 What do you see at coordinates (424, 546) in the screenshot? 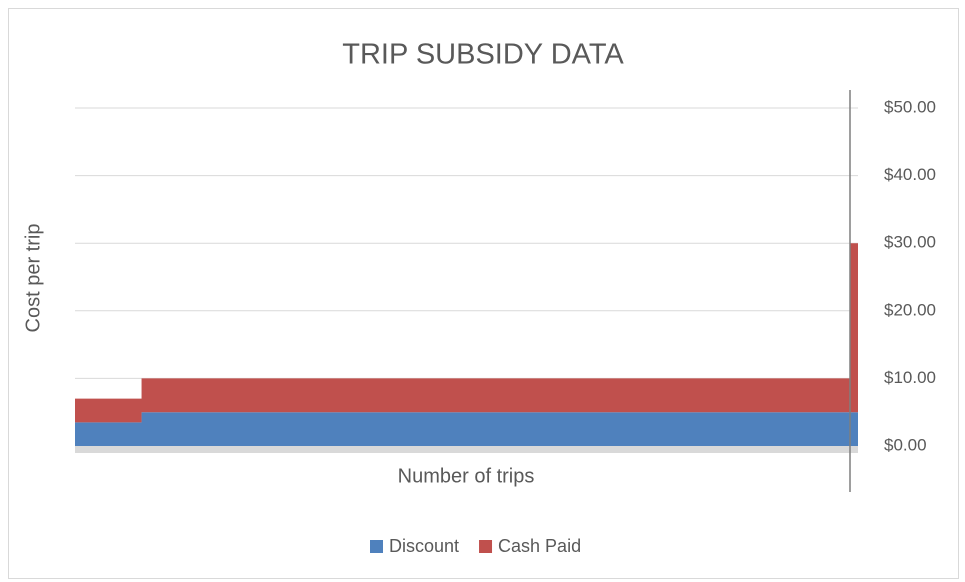
I see `legend-label: Discount` at bounding box center [424, 546].